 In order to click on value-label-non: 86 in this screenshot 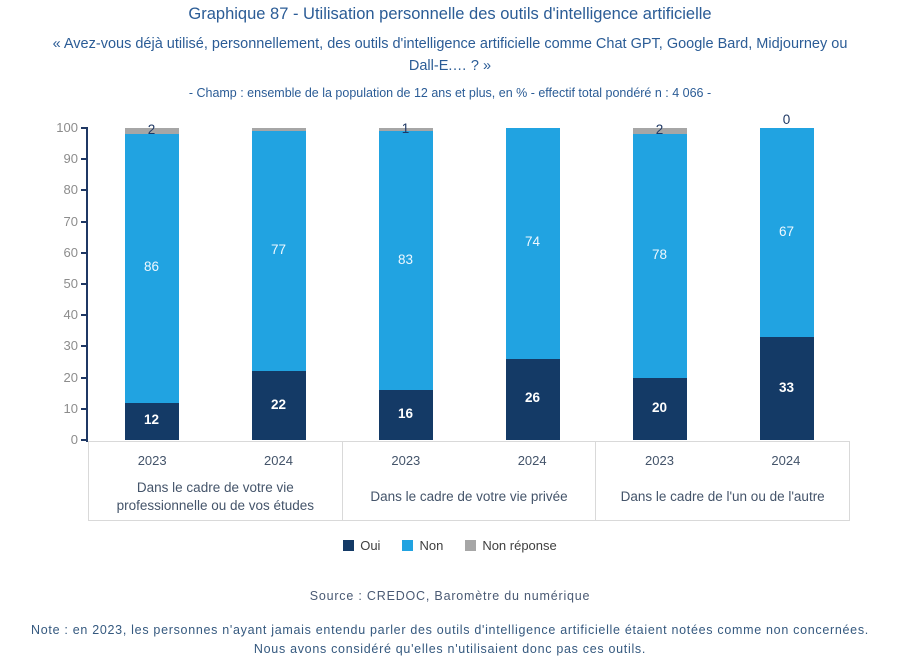, I will do `click(151, 267)`.